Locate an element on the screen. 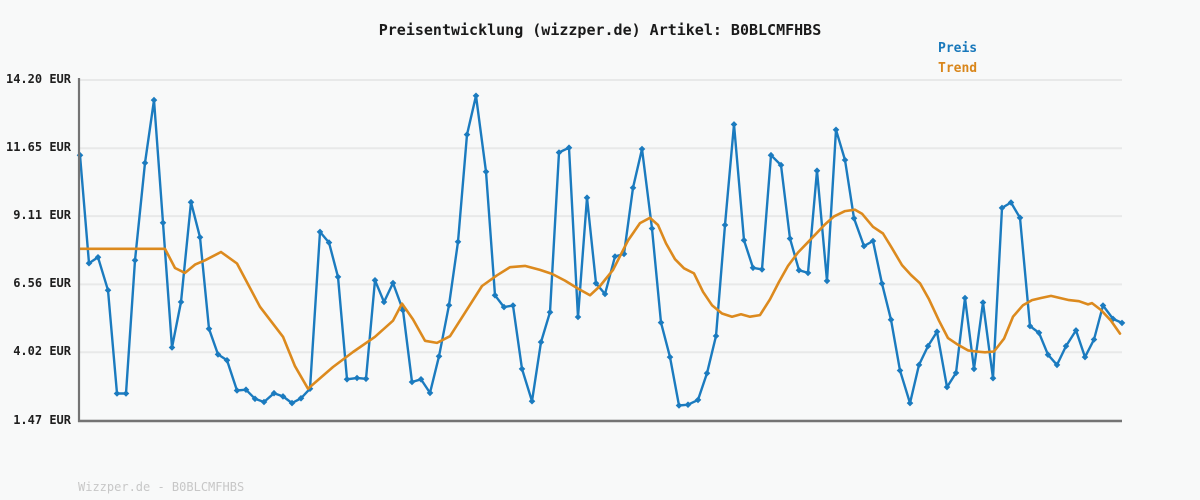  y-tick-label: 4.02 EUR is located at coordinates (42, 351).